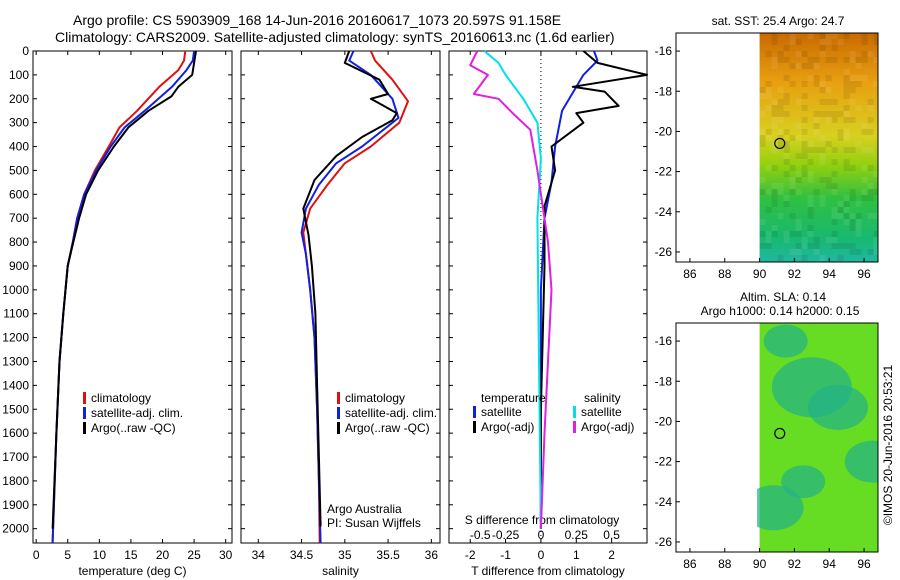  What do you see at coordinates (541, 535) in the screenshot?
I see `top-tick-label: 0` at bounding box center [541, 535].